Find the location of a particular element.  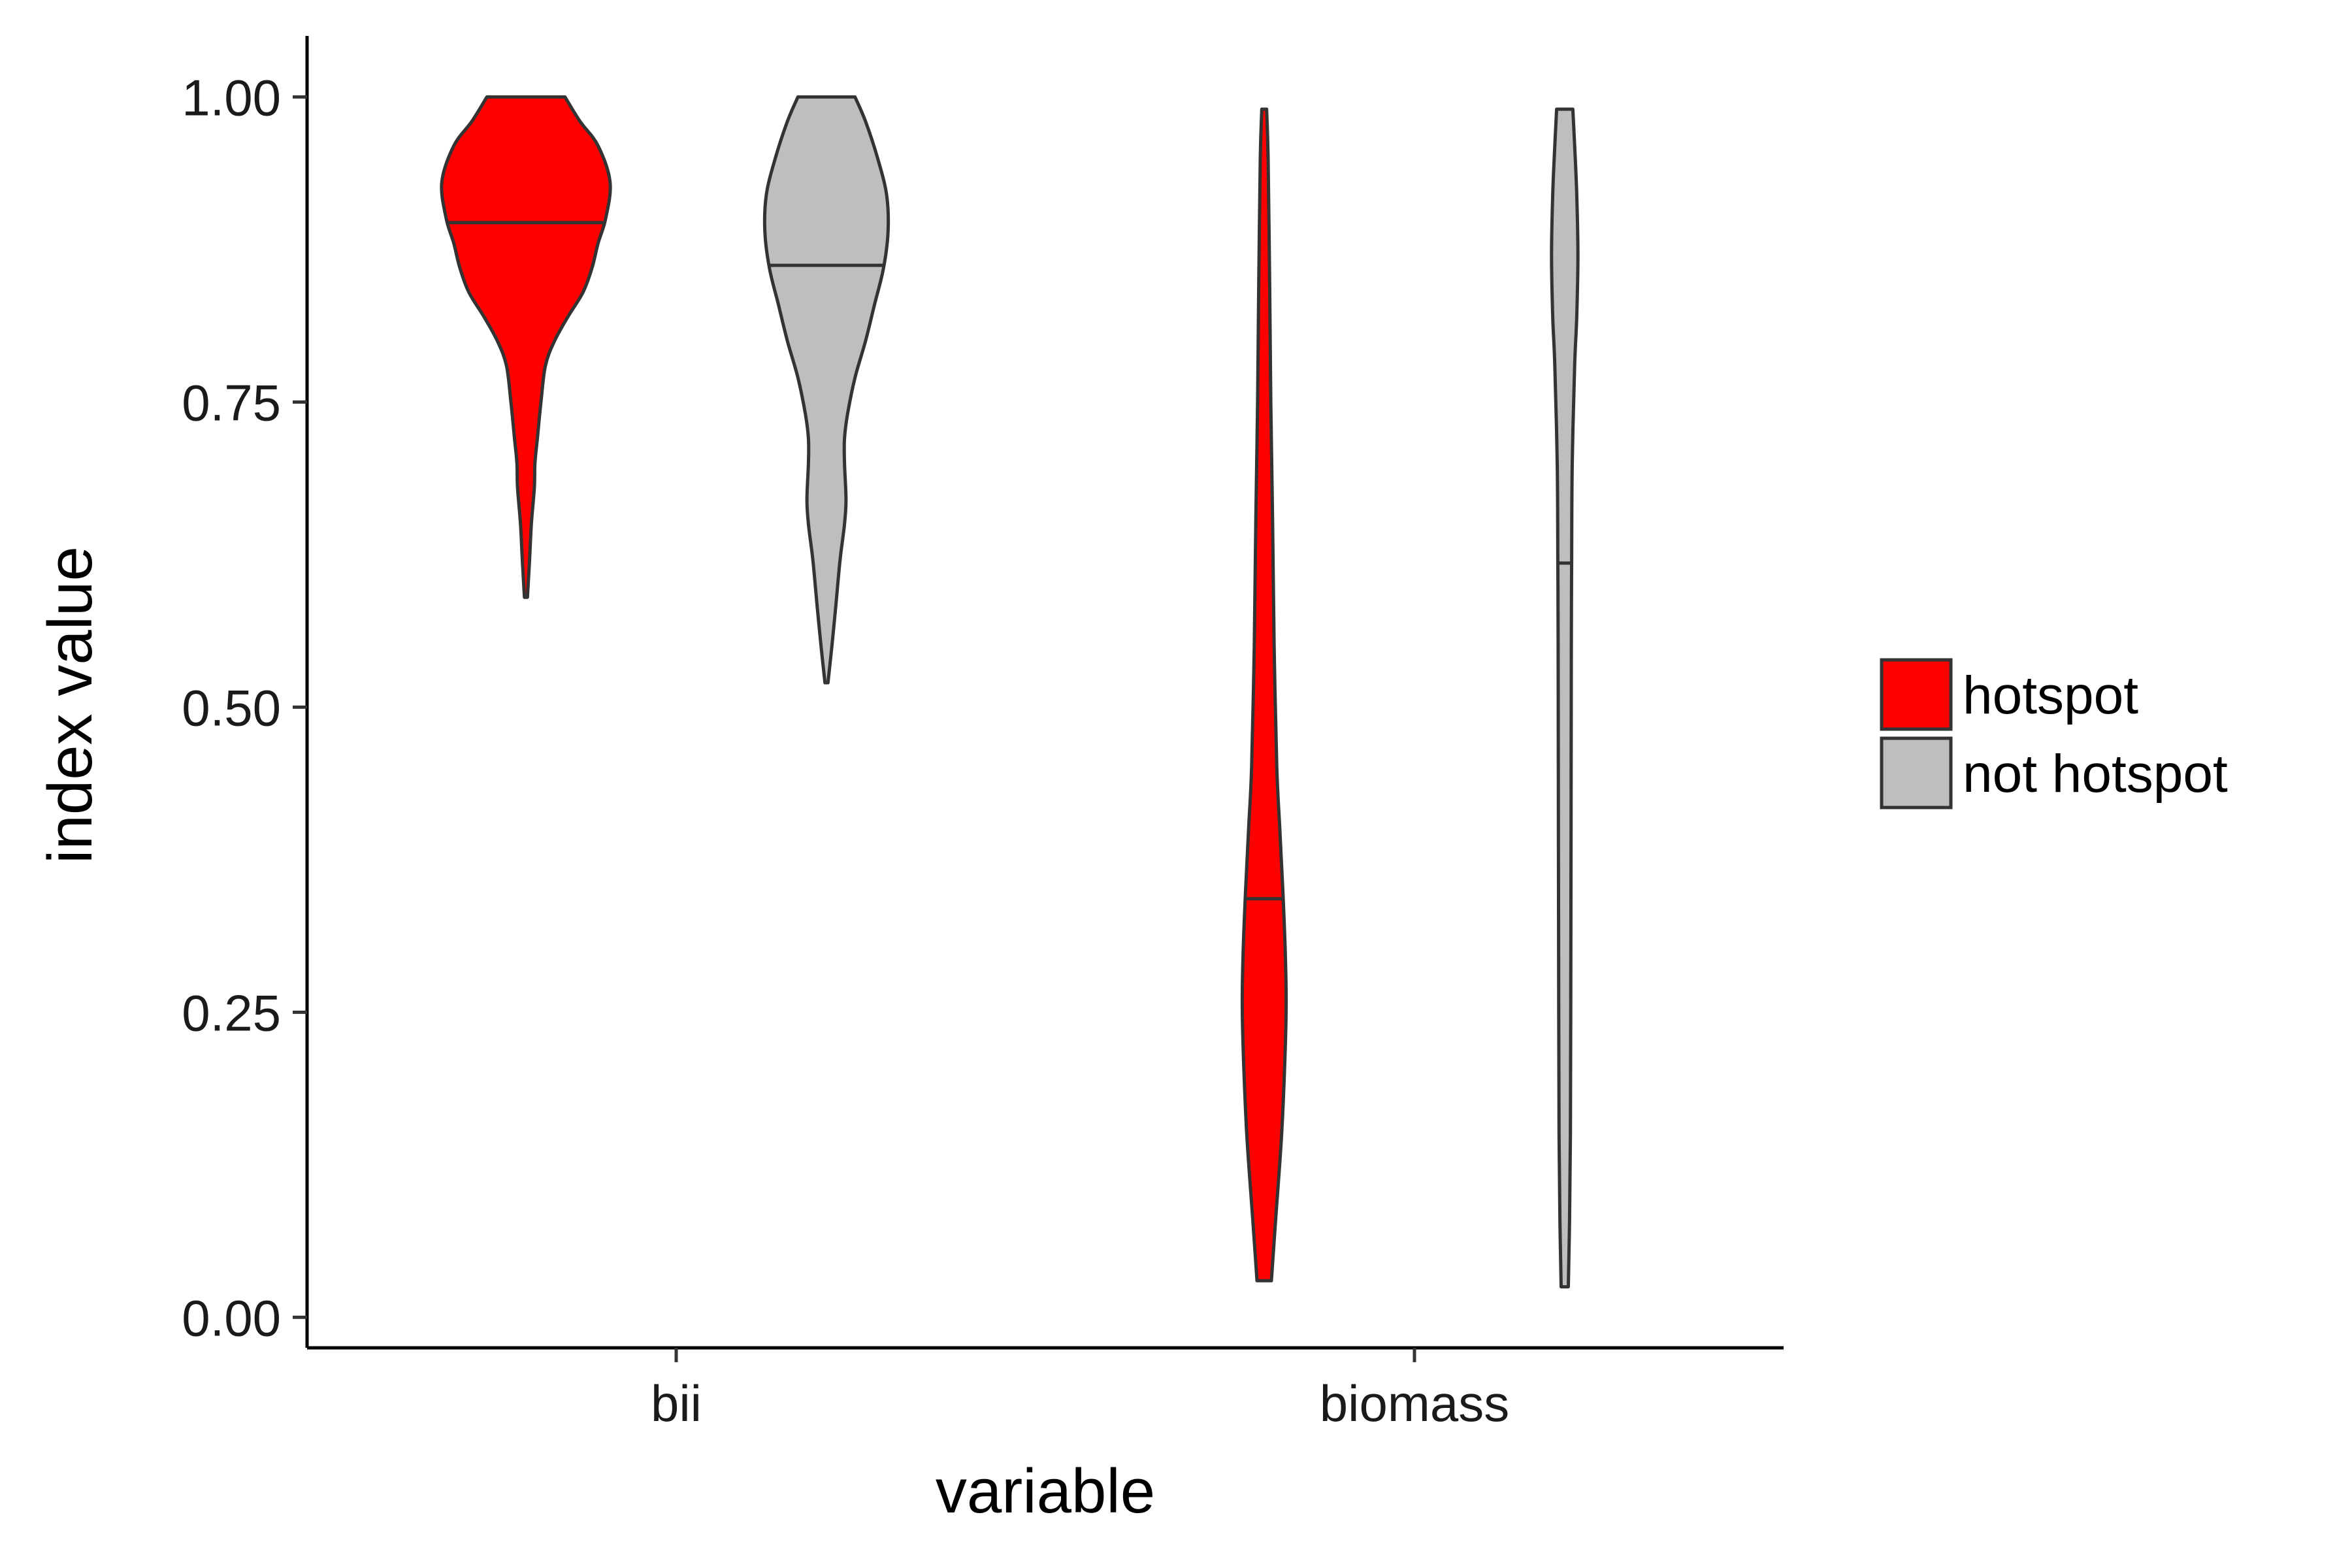

x-tick-label: bii is located at coordinates (676, 1403).